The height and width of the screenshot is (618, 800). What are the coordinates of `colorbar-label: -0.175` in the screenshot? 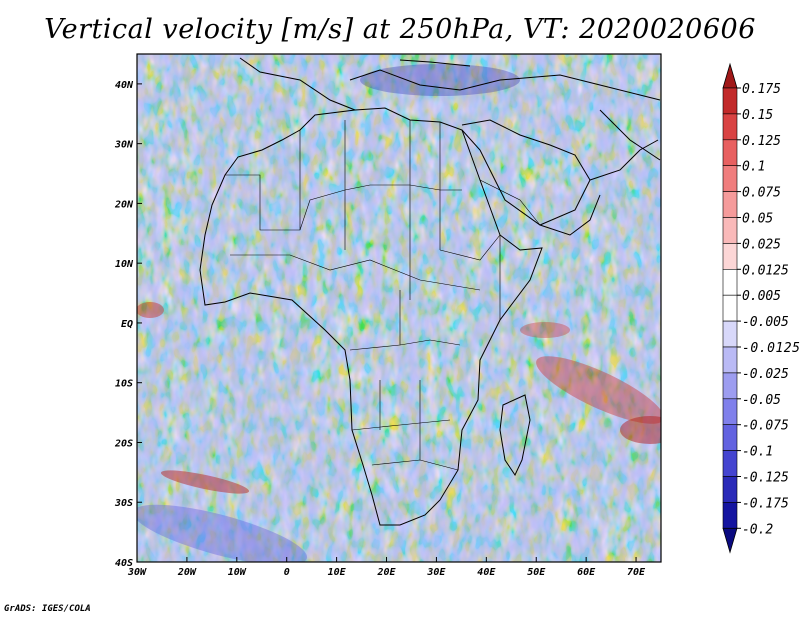 It's located at (765, 503).